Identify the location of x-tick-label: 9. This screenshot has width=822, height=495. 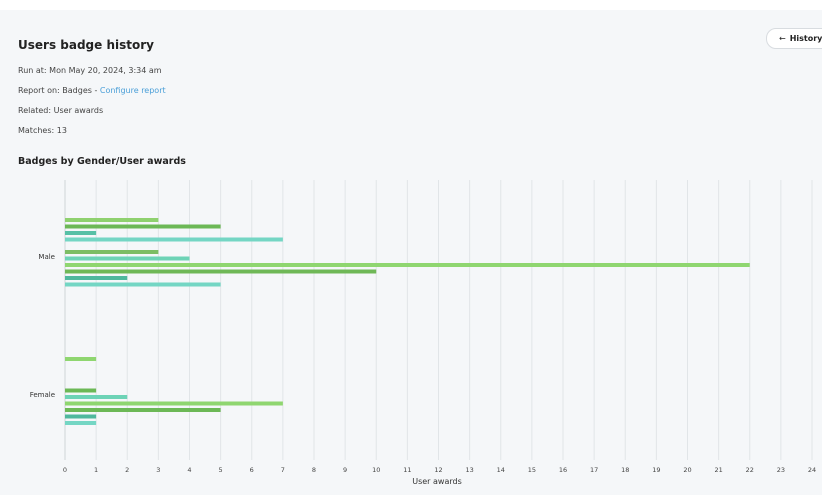
(345, 470).